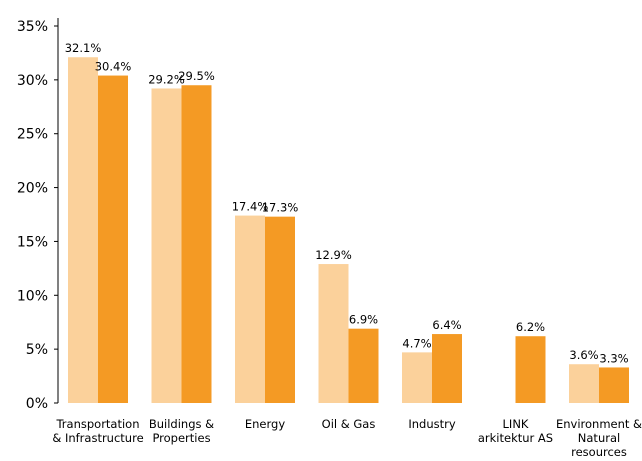 The image size is (642, 461). Describe the element at coordinates (97, 431) in the screenshot. I see `category-label: Transportation & Infrastructure` at that location.